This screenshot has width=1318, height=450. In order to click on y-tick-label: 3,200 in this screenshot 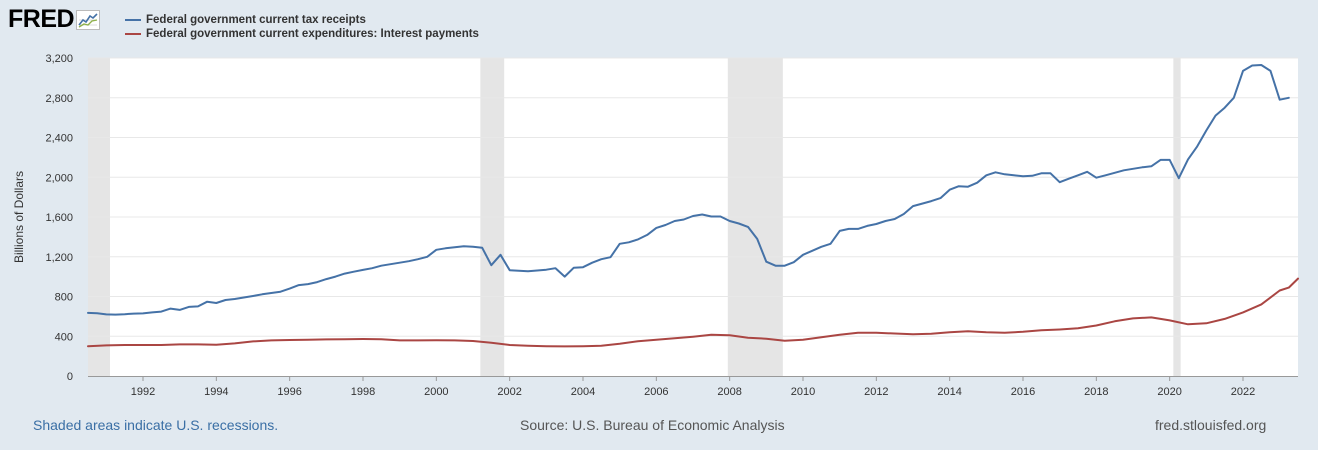, I will do `click(59, 59)`.